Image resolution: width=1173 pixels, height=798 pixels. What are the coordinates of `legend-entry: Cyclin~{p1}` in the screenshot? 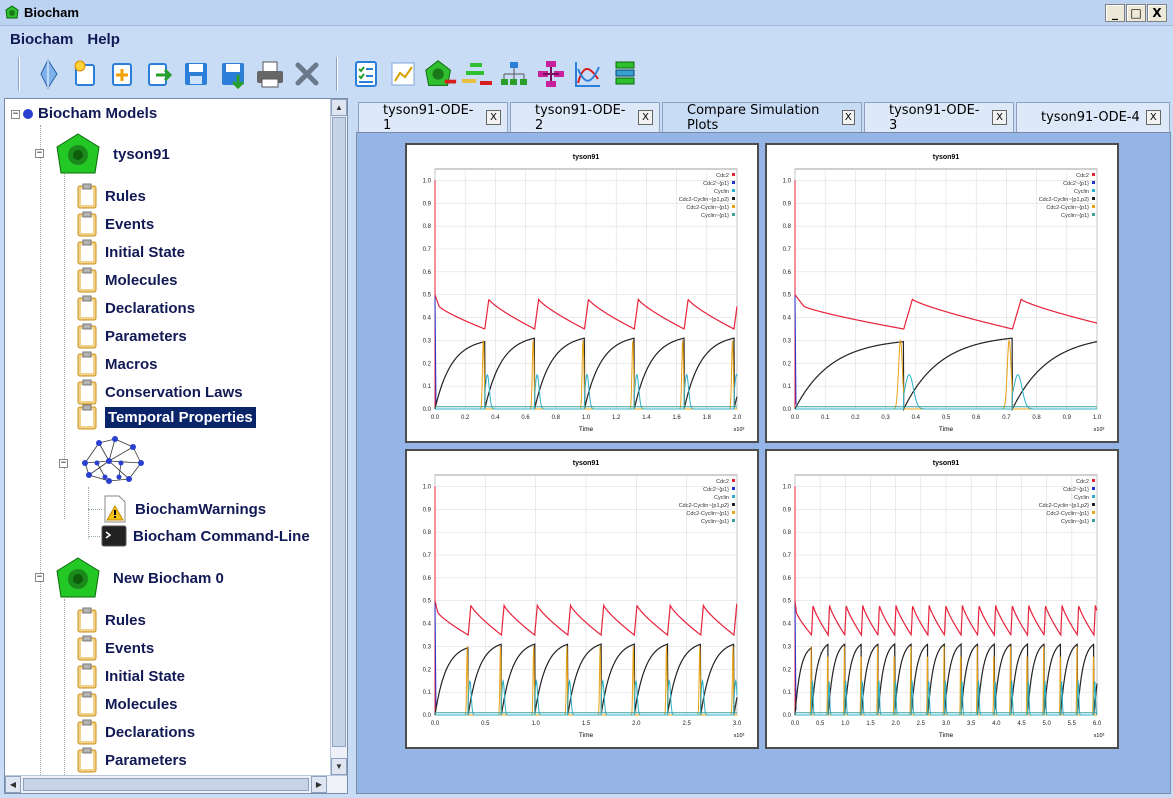 It's located at (1075, 216).